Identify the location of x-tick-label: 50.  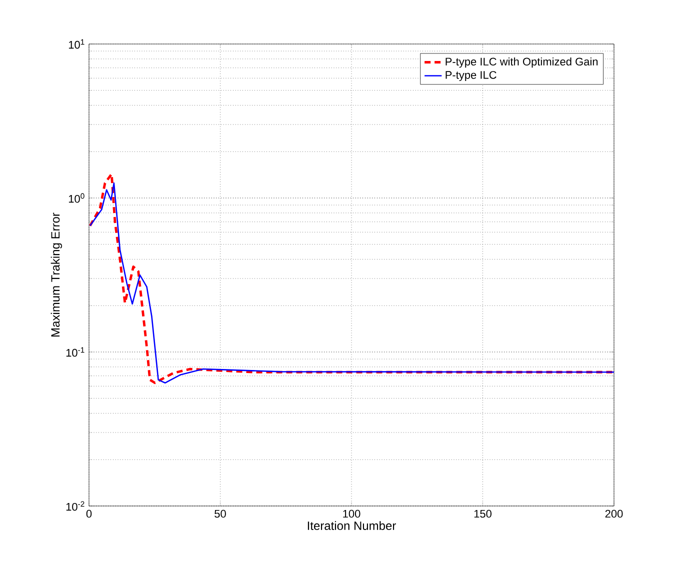
(220, 514).